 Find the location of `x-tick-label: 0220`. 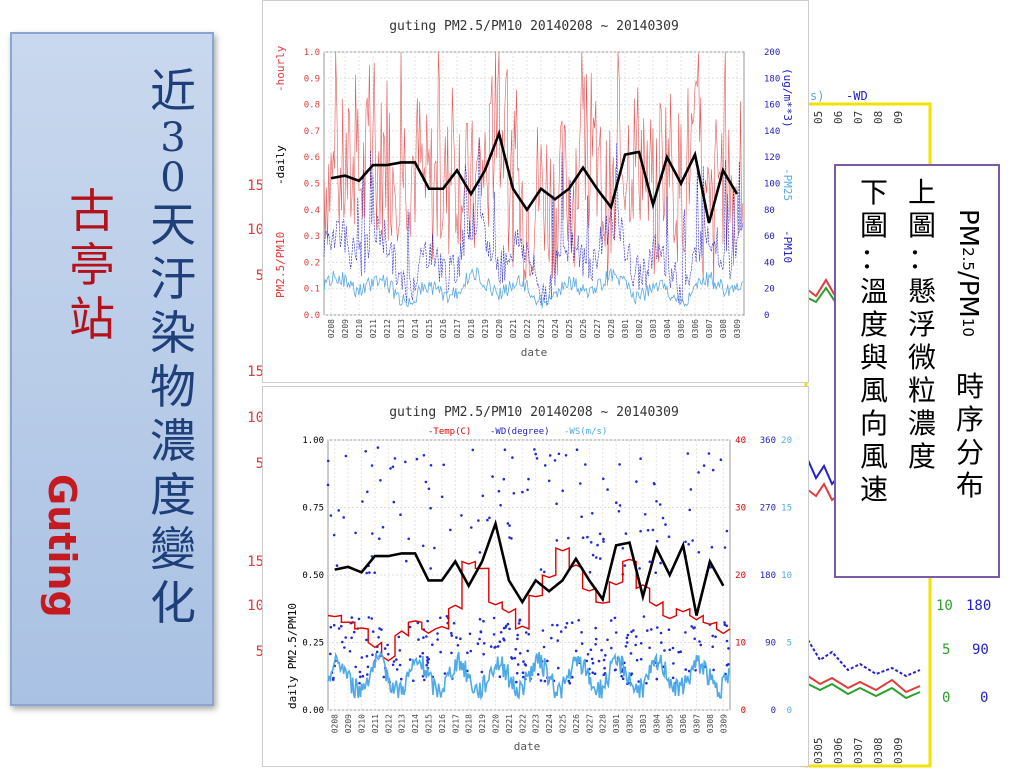

x-tick-label: 0220 is located at coordinates (499, 328).